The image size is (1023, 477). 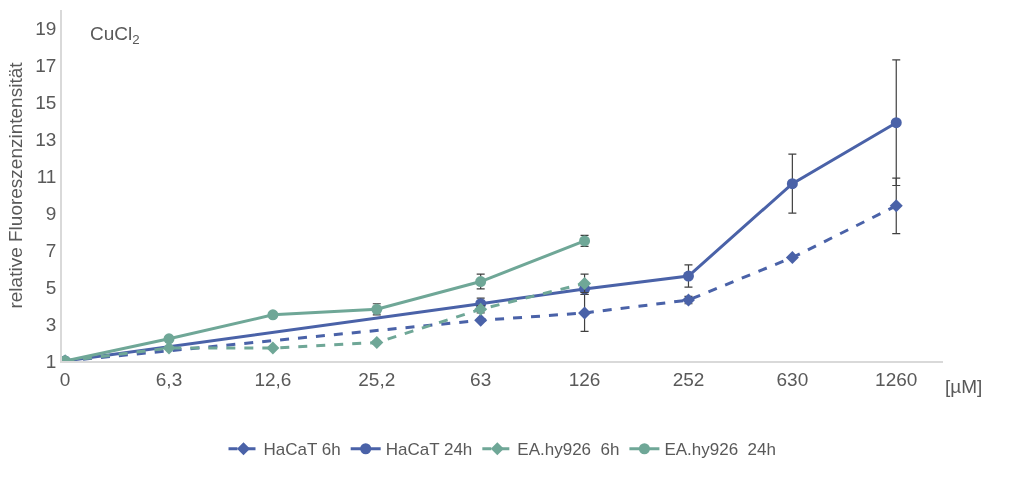 What do you see at coordinates (15, 185) in the screenshot?
I see `y-axis-title: relative Fluoreszenzintensität` at bounding box center [15, 185].